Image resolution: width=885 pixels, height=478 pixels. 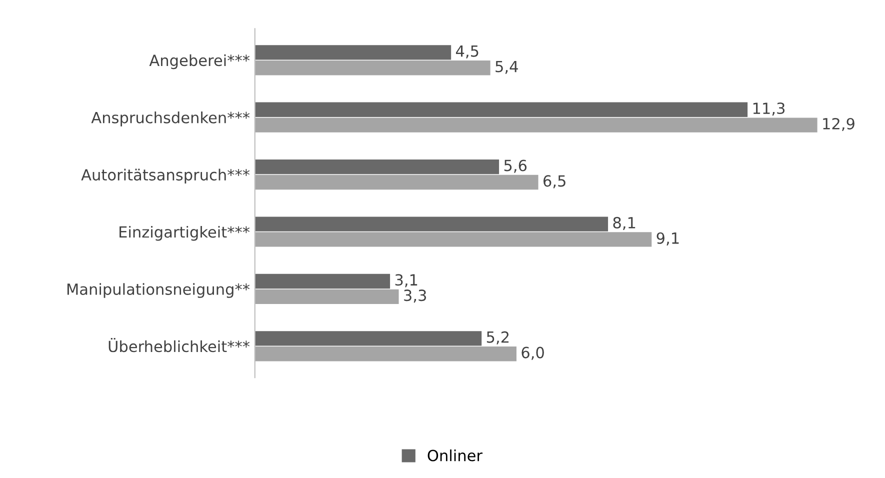 What do you see at coordinates (165, 176) in the screenshot?
I see `y-tick-label: Autoritätsanspruch***` at bounding box center [165, 176].